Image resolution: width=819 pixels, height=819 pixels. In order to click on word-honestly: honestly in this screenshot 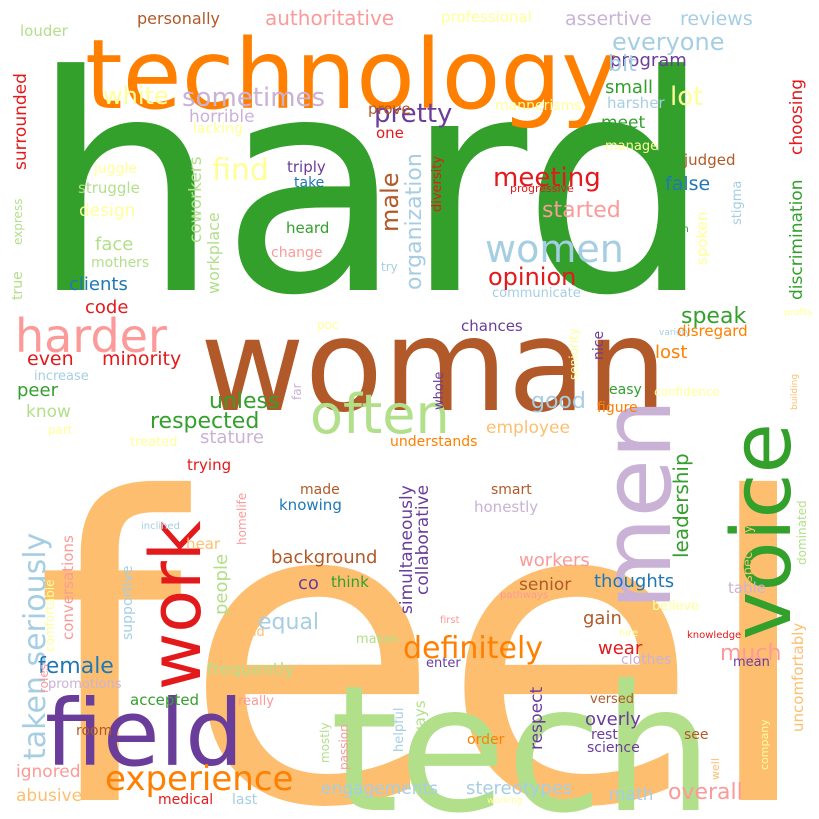, I will do `click(506, 507)`.